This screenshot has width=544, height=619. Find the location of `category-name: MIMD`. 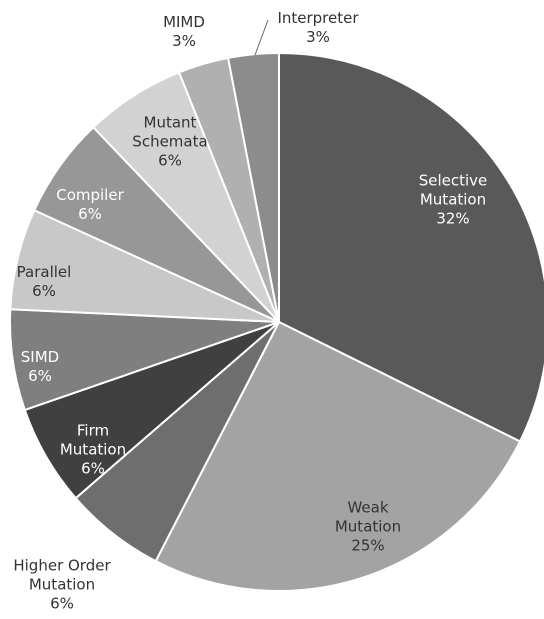

category-name: MIMD is located at coordinates (184, 22).